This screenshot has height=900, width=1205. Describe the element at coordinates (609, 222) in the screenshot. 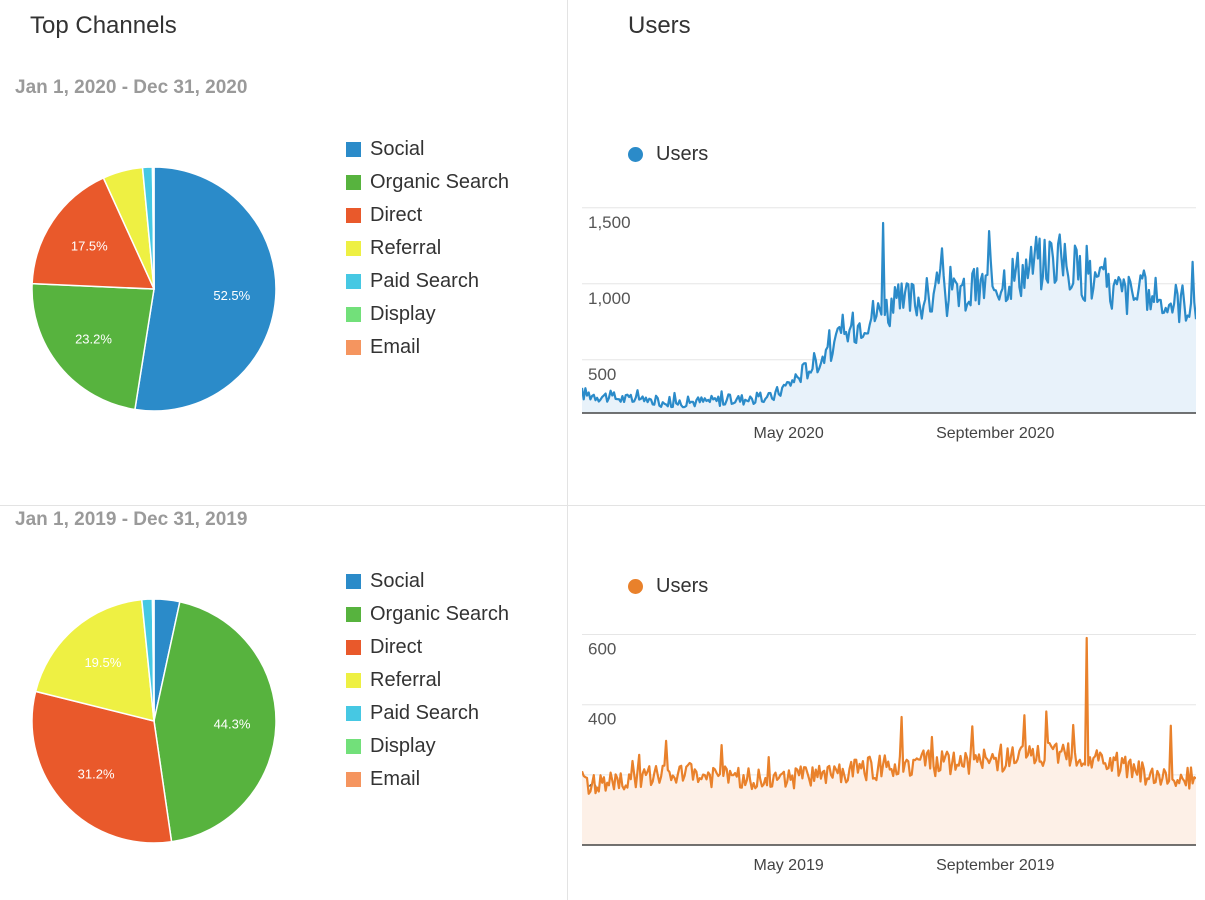

I see `y-tick-label: 1,500` at that location.